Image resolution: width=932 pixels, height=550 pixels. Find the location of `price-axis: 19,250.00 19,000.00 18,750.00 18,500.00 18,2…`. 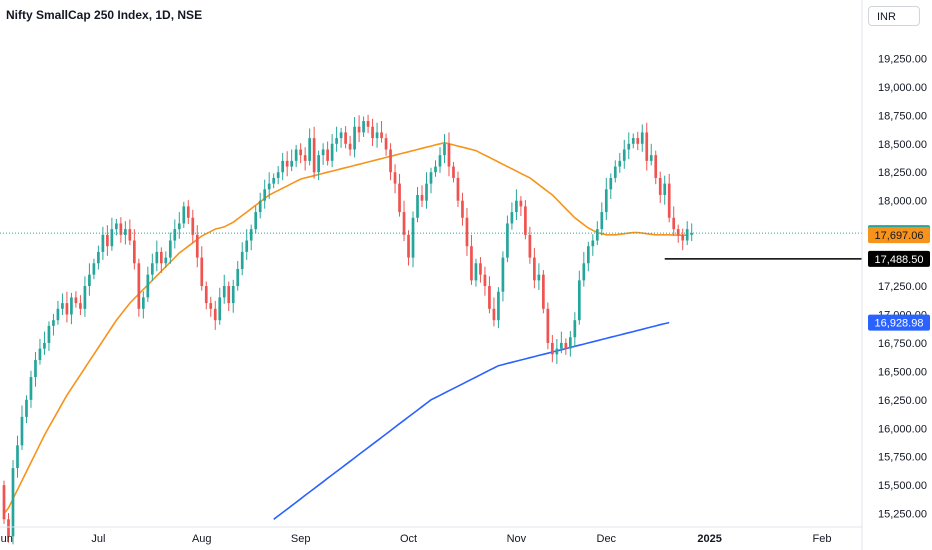

price-axis: 19,250.00 19,000.00 18,750.00 18,500.00 18,2… is located at coordinates (894, 275).